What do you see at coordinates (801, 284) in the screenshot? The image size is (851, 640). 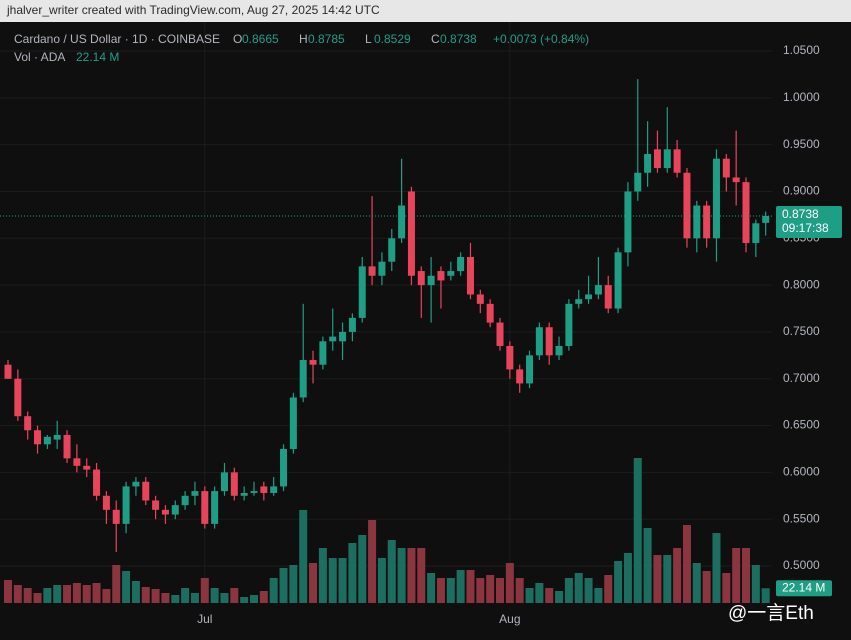 I see `y-tick-label: 0.8000` at bounding box center [801, 284].